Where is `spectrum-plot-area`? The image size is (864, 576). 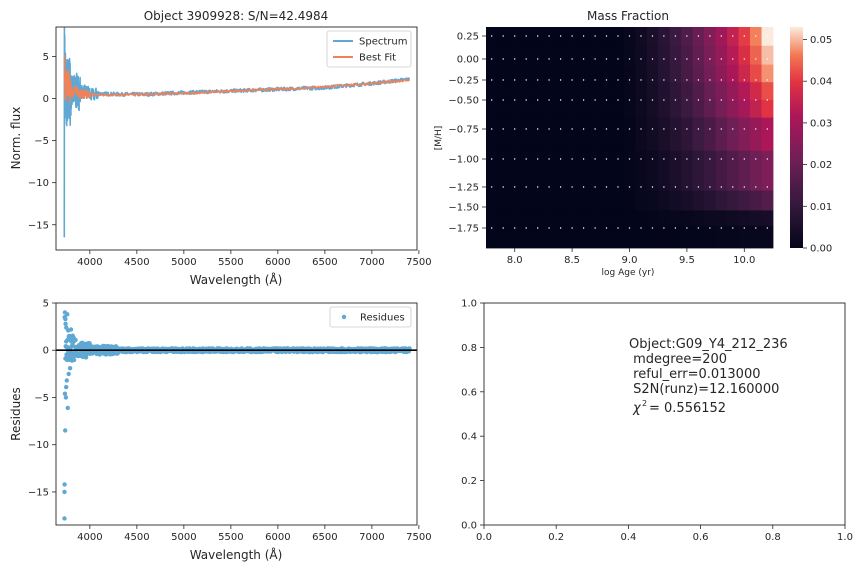
spectrum-plot-area is located at coordinates (237, 132).